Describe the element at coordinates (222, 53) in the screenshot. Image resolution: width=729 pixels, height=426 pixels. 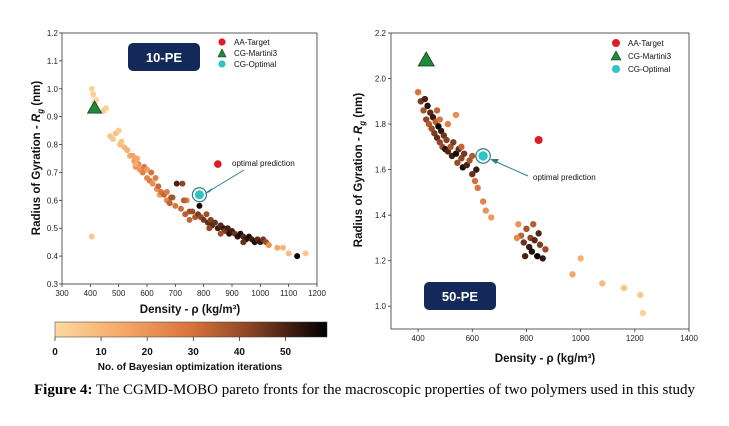
I see `left-legend-martini-marker` at that location.